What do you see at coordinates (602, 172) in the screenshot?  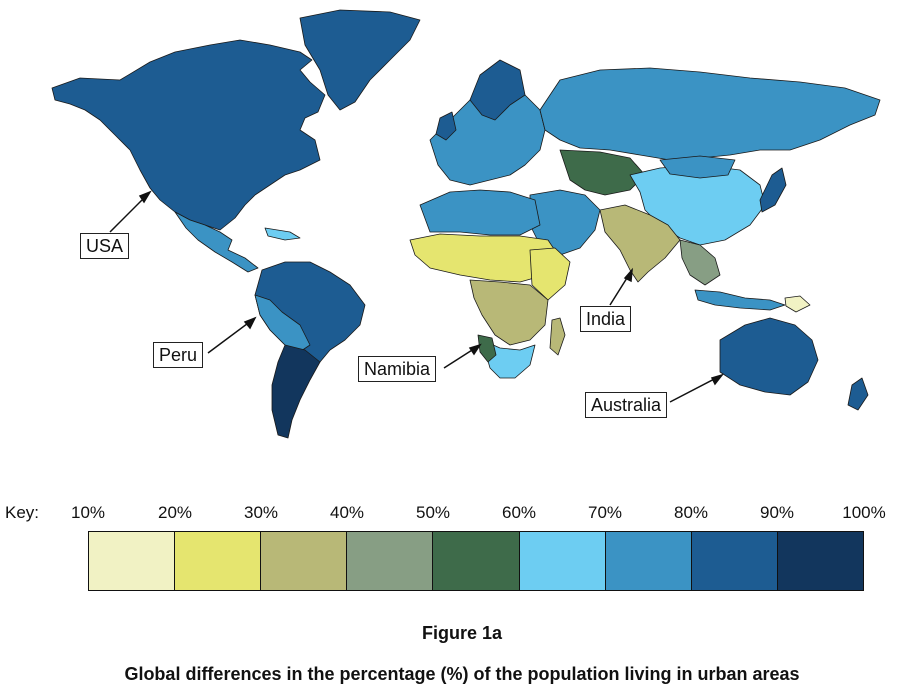 I see `region-central-asia` at bounding box center [602, 172].